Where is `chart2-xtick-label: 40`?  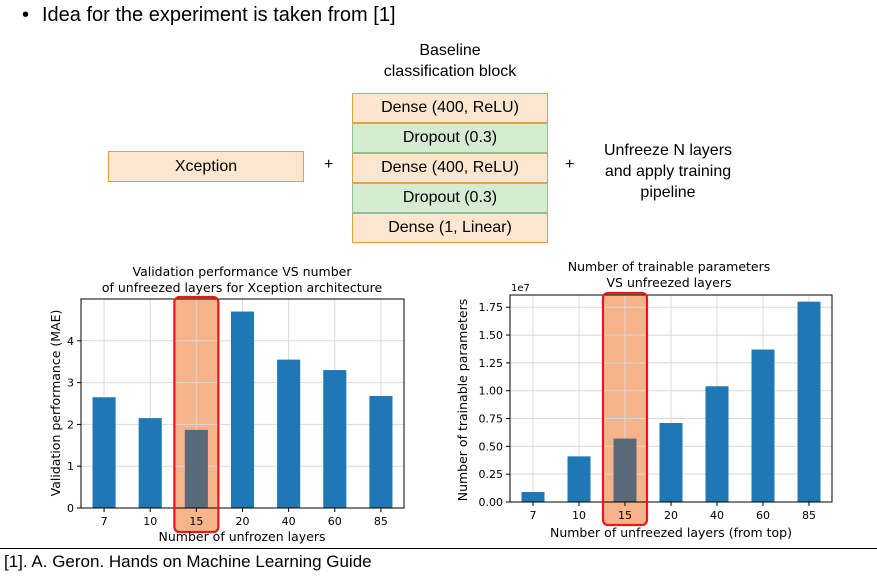
chart2-xtick-label: 40 is located at coordinates (717, 515).